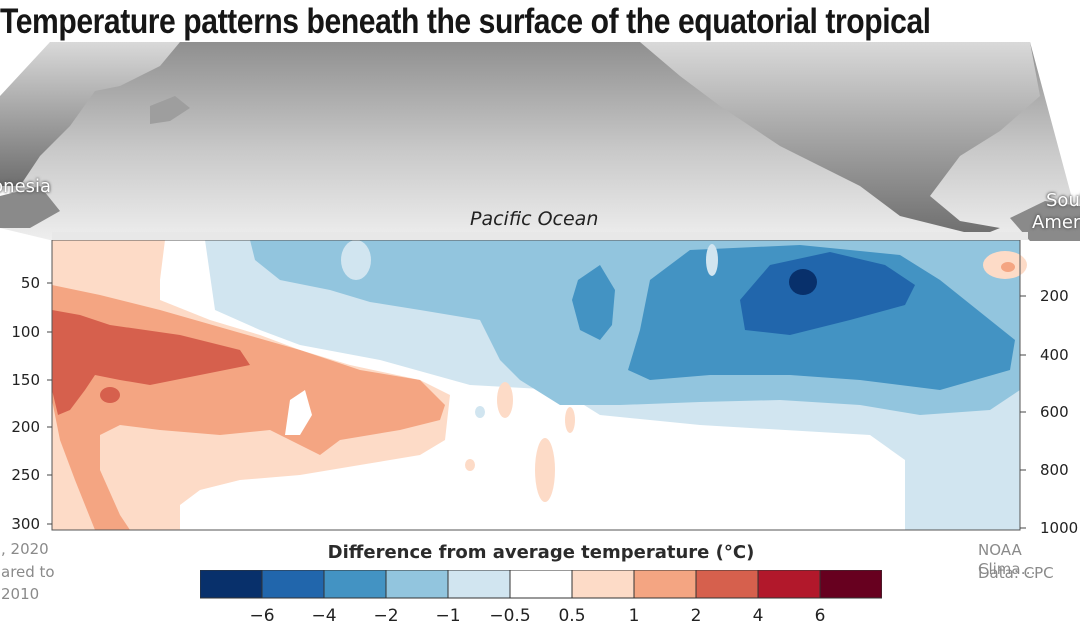 The width and height of the screenshot is (1080, 630). I want to click on legend-label: −6, so click(262, 616).